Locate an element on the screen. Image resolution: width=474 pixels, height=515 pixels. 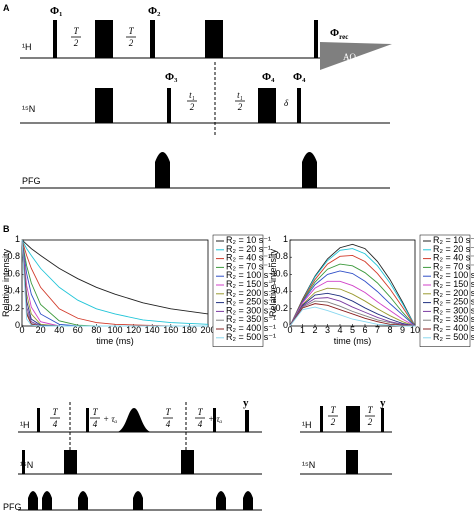
x-tick-label: 0 is located at coordinates (289, 330).